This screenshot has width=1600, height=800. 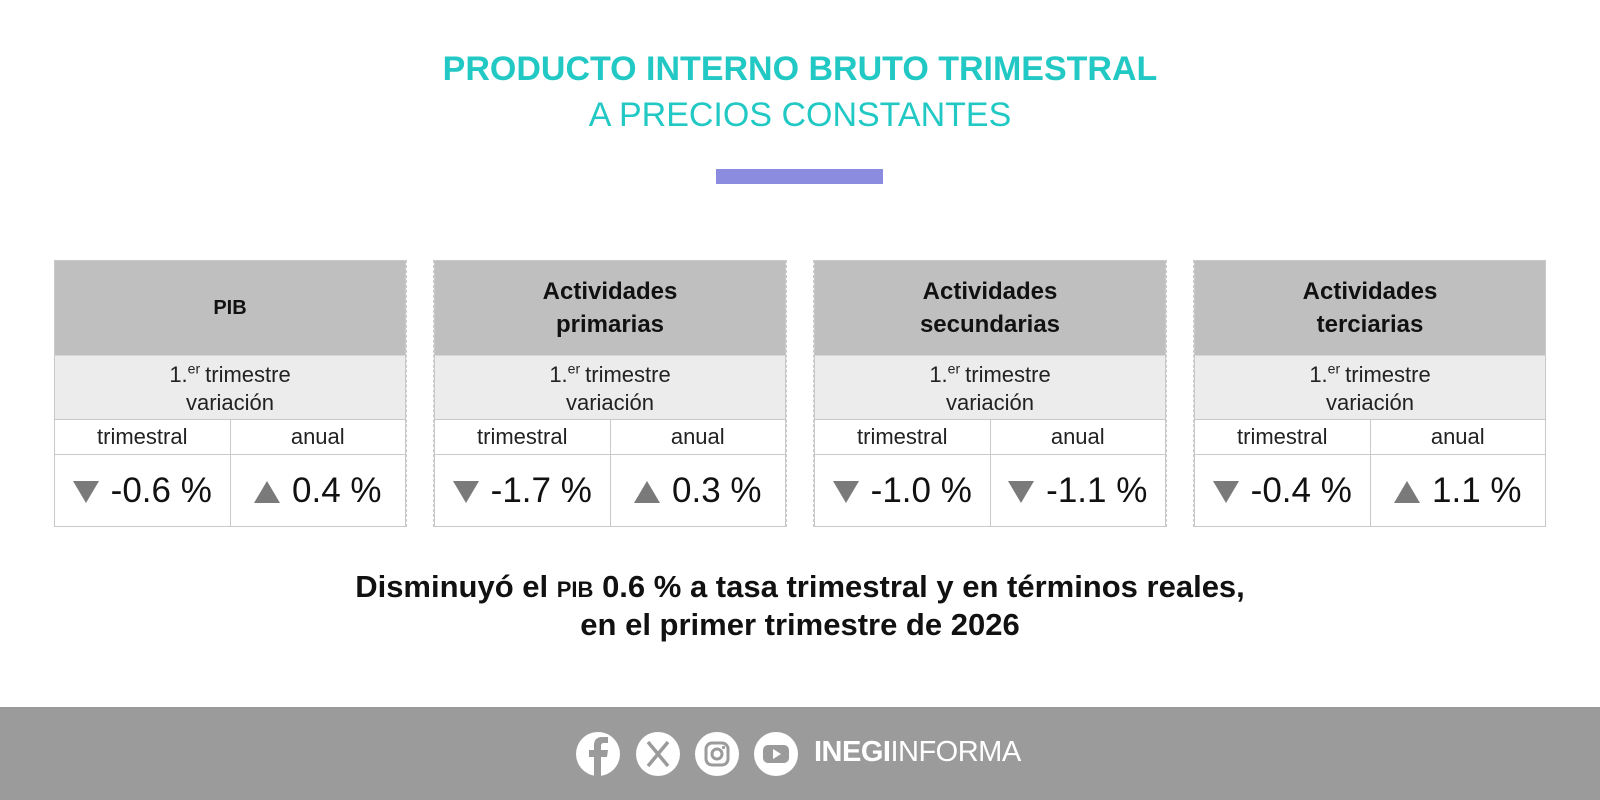 I want to click on value-cell: -0.4 %, so click(x=1282, y=490).